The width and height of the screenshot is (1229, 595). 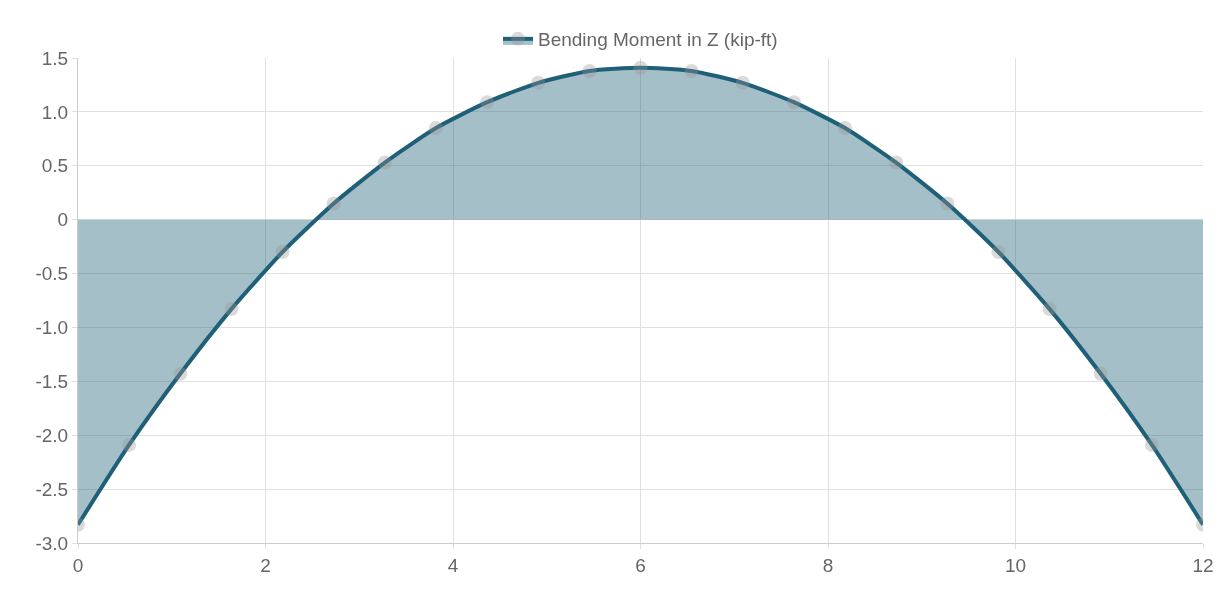 I want to click on x-tick-label: 2, so click(x=265, y=565).